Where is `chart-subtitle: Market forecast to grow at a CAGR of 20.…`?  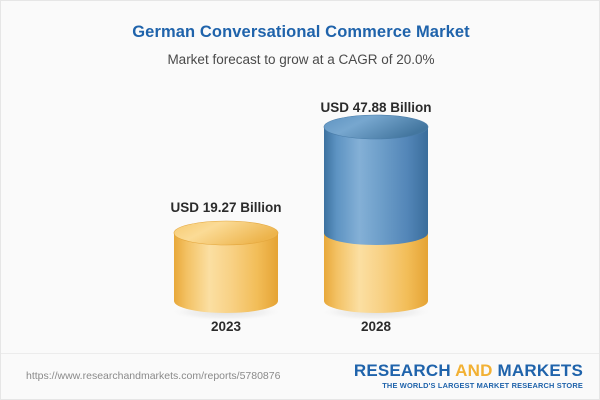 chart-subtitle: Market forecast to grow at a CAGR of 20.… is located at coordinates (301, 59).